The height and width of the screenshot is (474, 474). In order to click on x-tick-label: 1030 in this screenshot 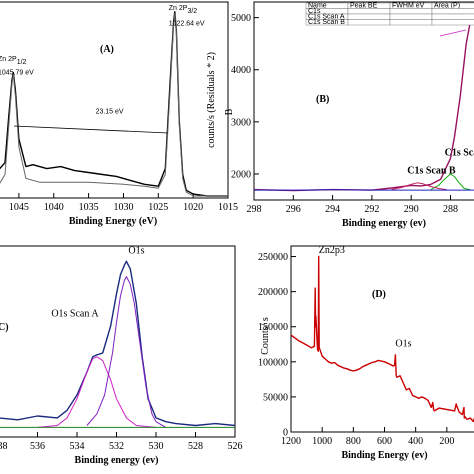, I will do `click(123, 207)`.